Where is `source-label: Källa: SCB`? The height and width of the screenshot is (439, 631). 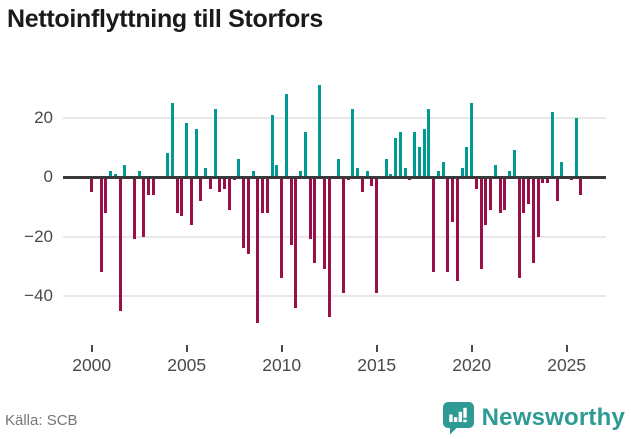
source-label: Källa: SCB is located at coordinates (41, 420).